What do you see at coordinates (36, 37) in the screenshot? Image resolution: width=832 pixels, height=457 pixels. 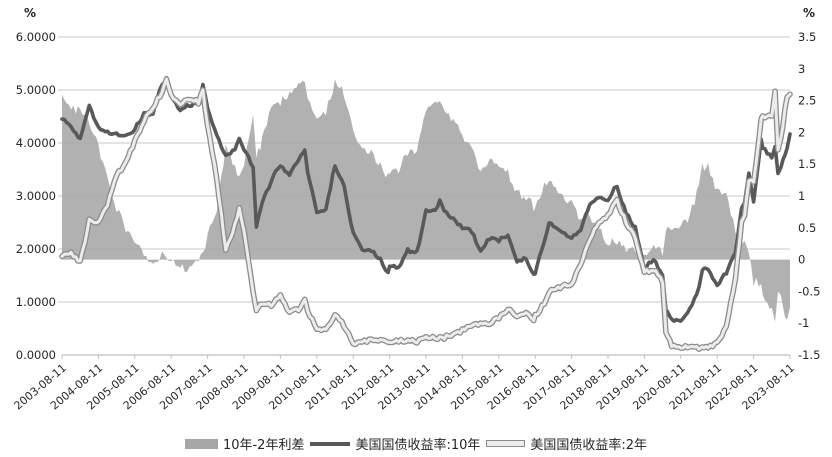 I see `left-axis-label: 6.0000` at bounding box center [36, 37].